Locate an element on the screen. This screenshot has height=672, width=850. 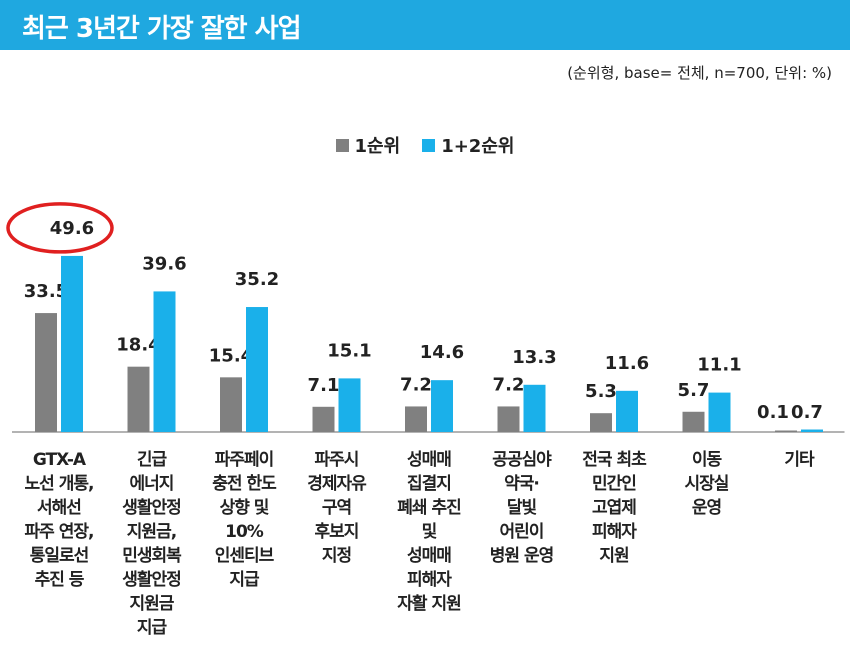
category-label-8: 기타 is located at coordinates (799, 460).